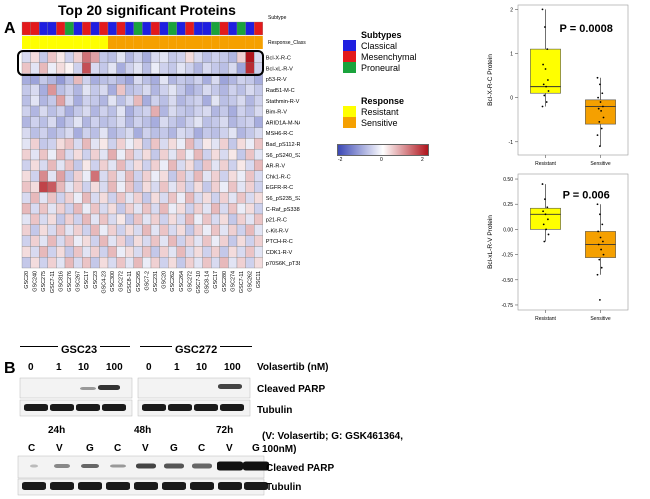  Describe the element at coordinates (27, 280) in the screenshot. I see `heatmap-col-label: GSC20` at that location.